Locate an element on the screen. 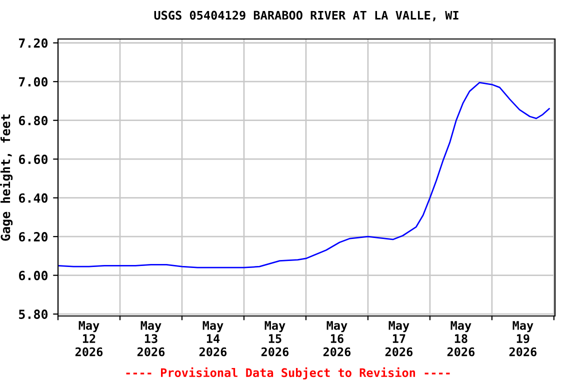  y-tick-label: 6.40 is located at coordinates (33, 198).